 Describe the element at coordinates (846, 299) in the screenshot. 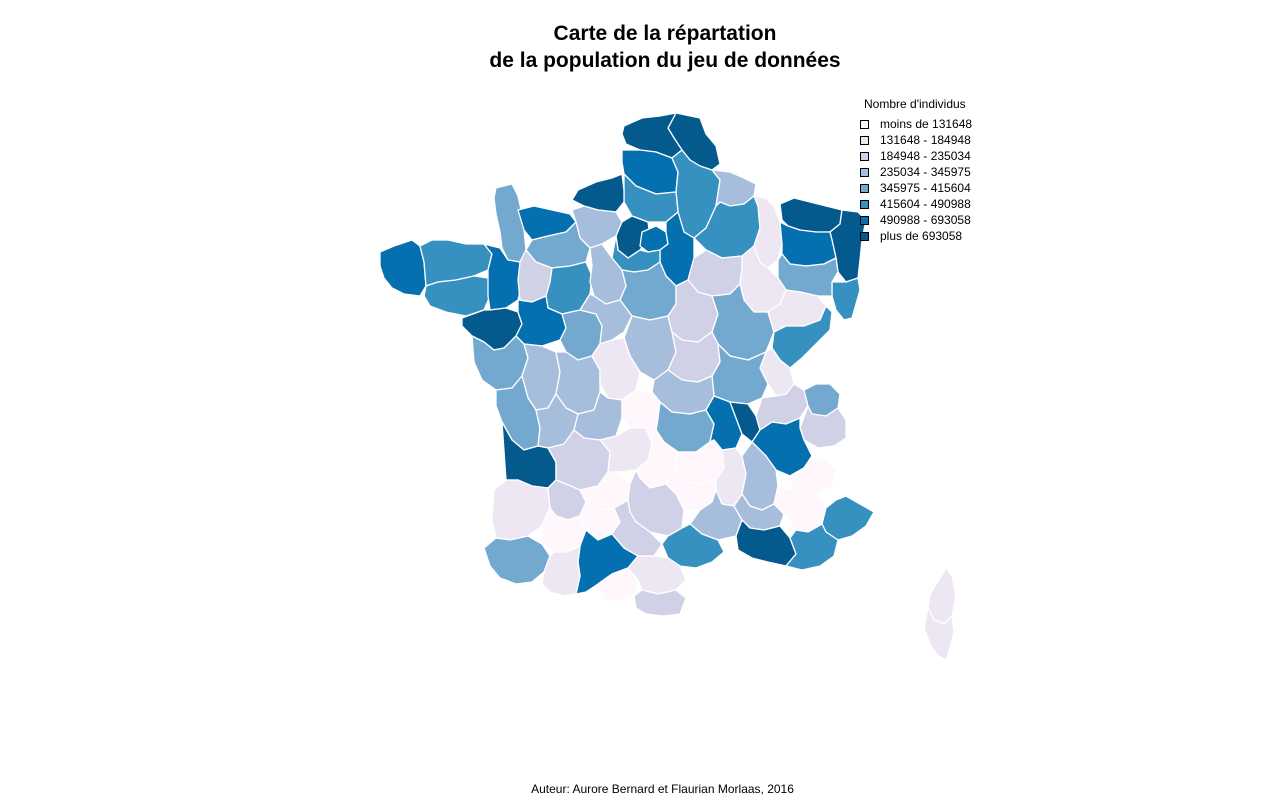

I see `department-haut-rhin` at that location.